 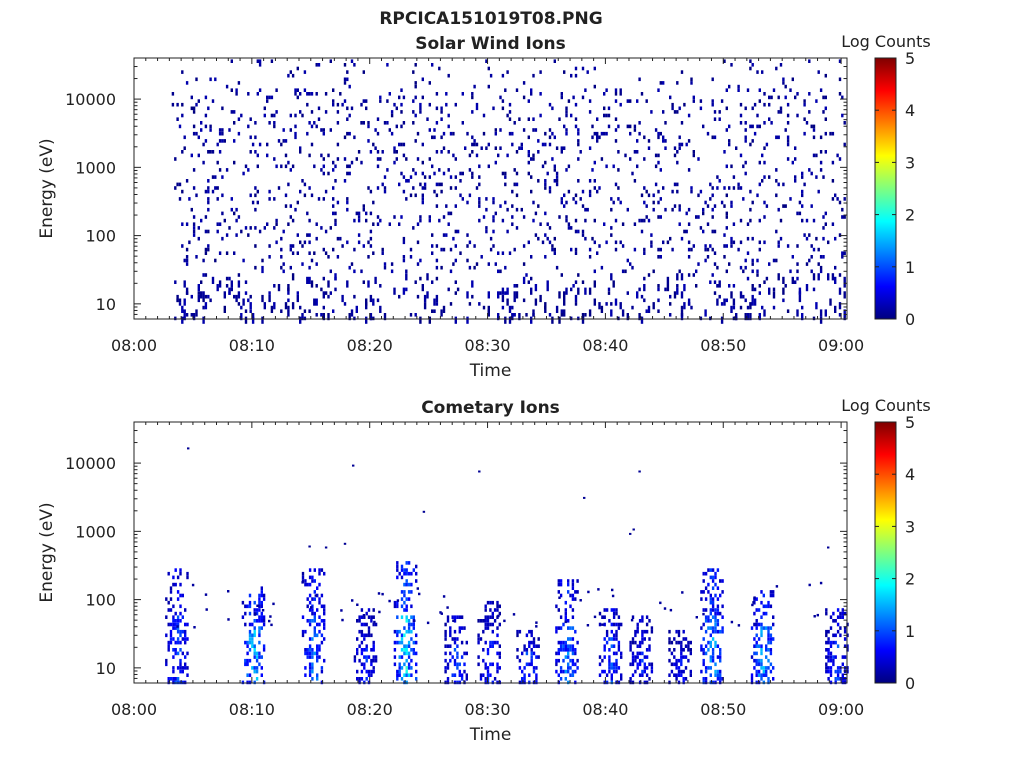 What do you see at coordinates (910, 683) in the screenshot?
I see `colorbar-tick-label: 0` at bounding box center [910, 683].